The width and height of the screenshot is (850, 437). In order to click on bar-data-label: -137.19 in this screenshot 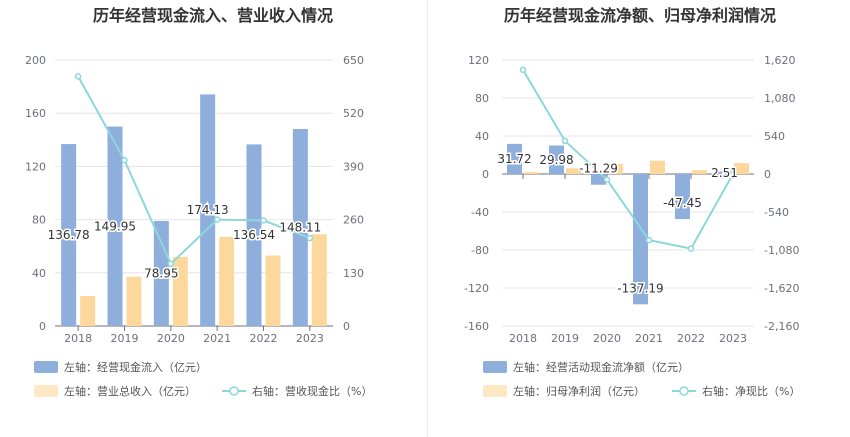, I will do `click(640, 288)`.